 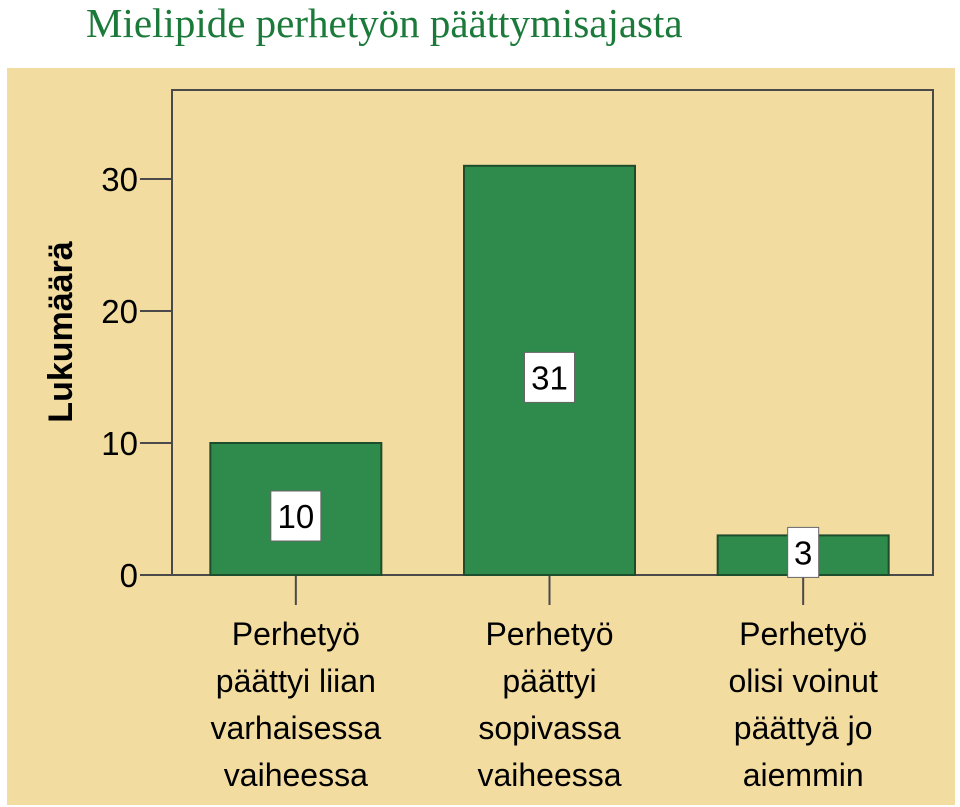 I want to click on x-category-label: päättyi, so click(x=549, y=681).